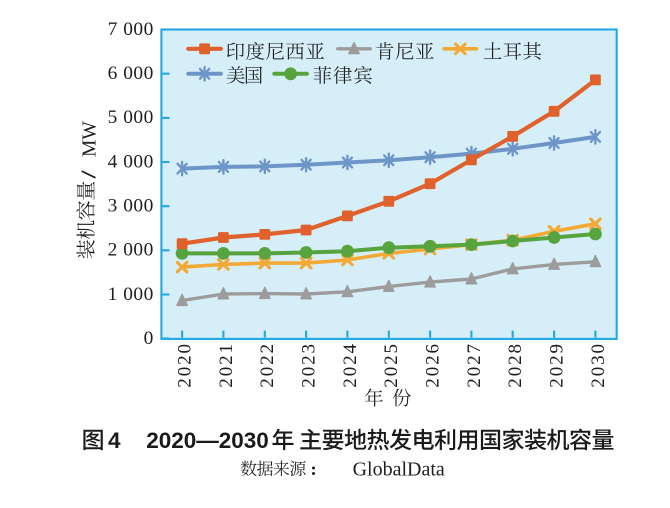  I want to click on svg-text: 2026, so click(433, 365).